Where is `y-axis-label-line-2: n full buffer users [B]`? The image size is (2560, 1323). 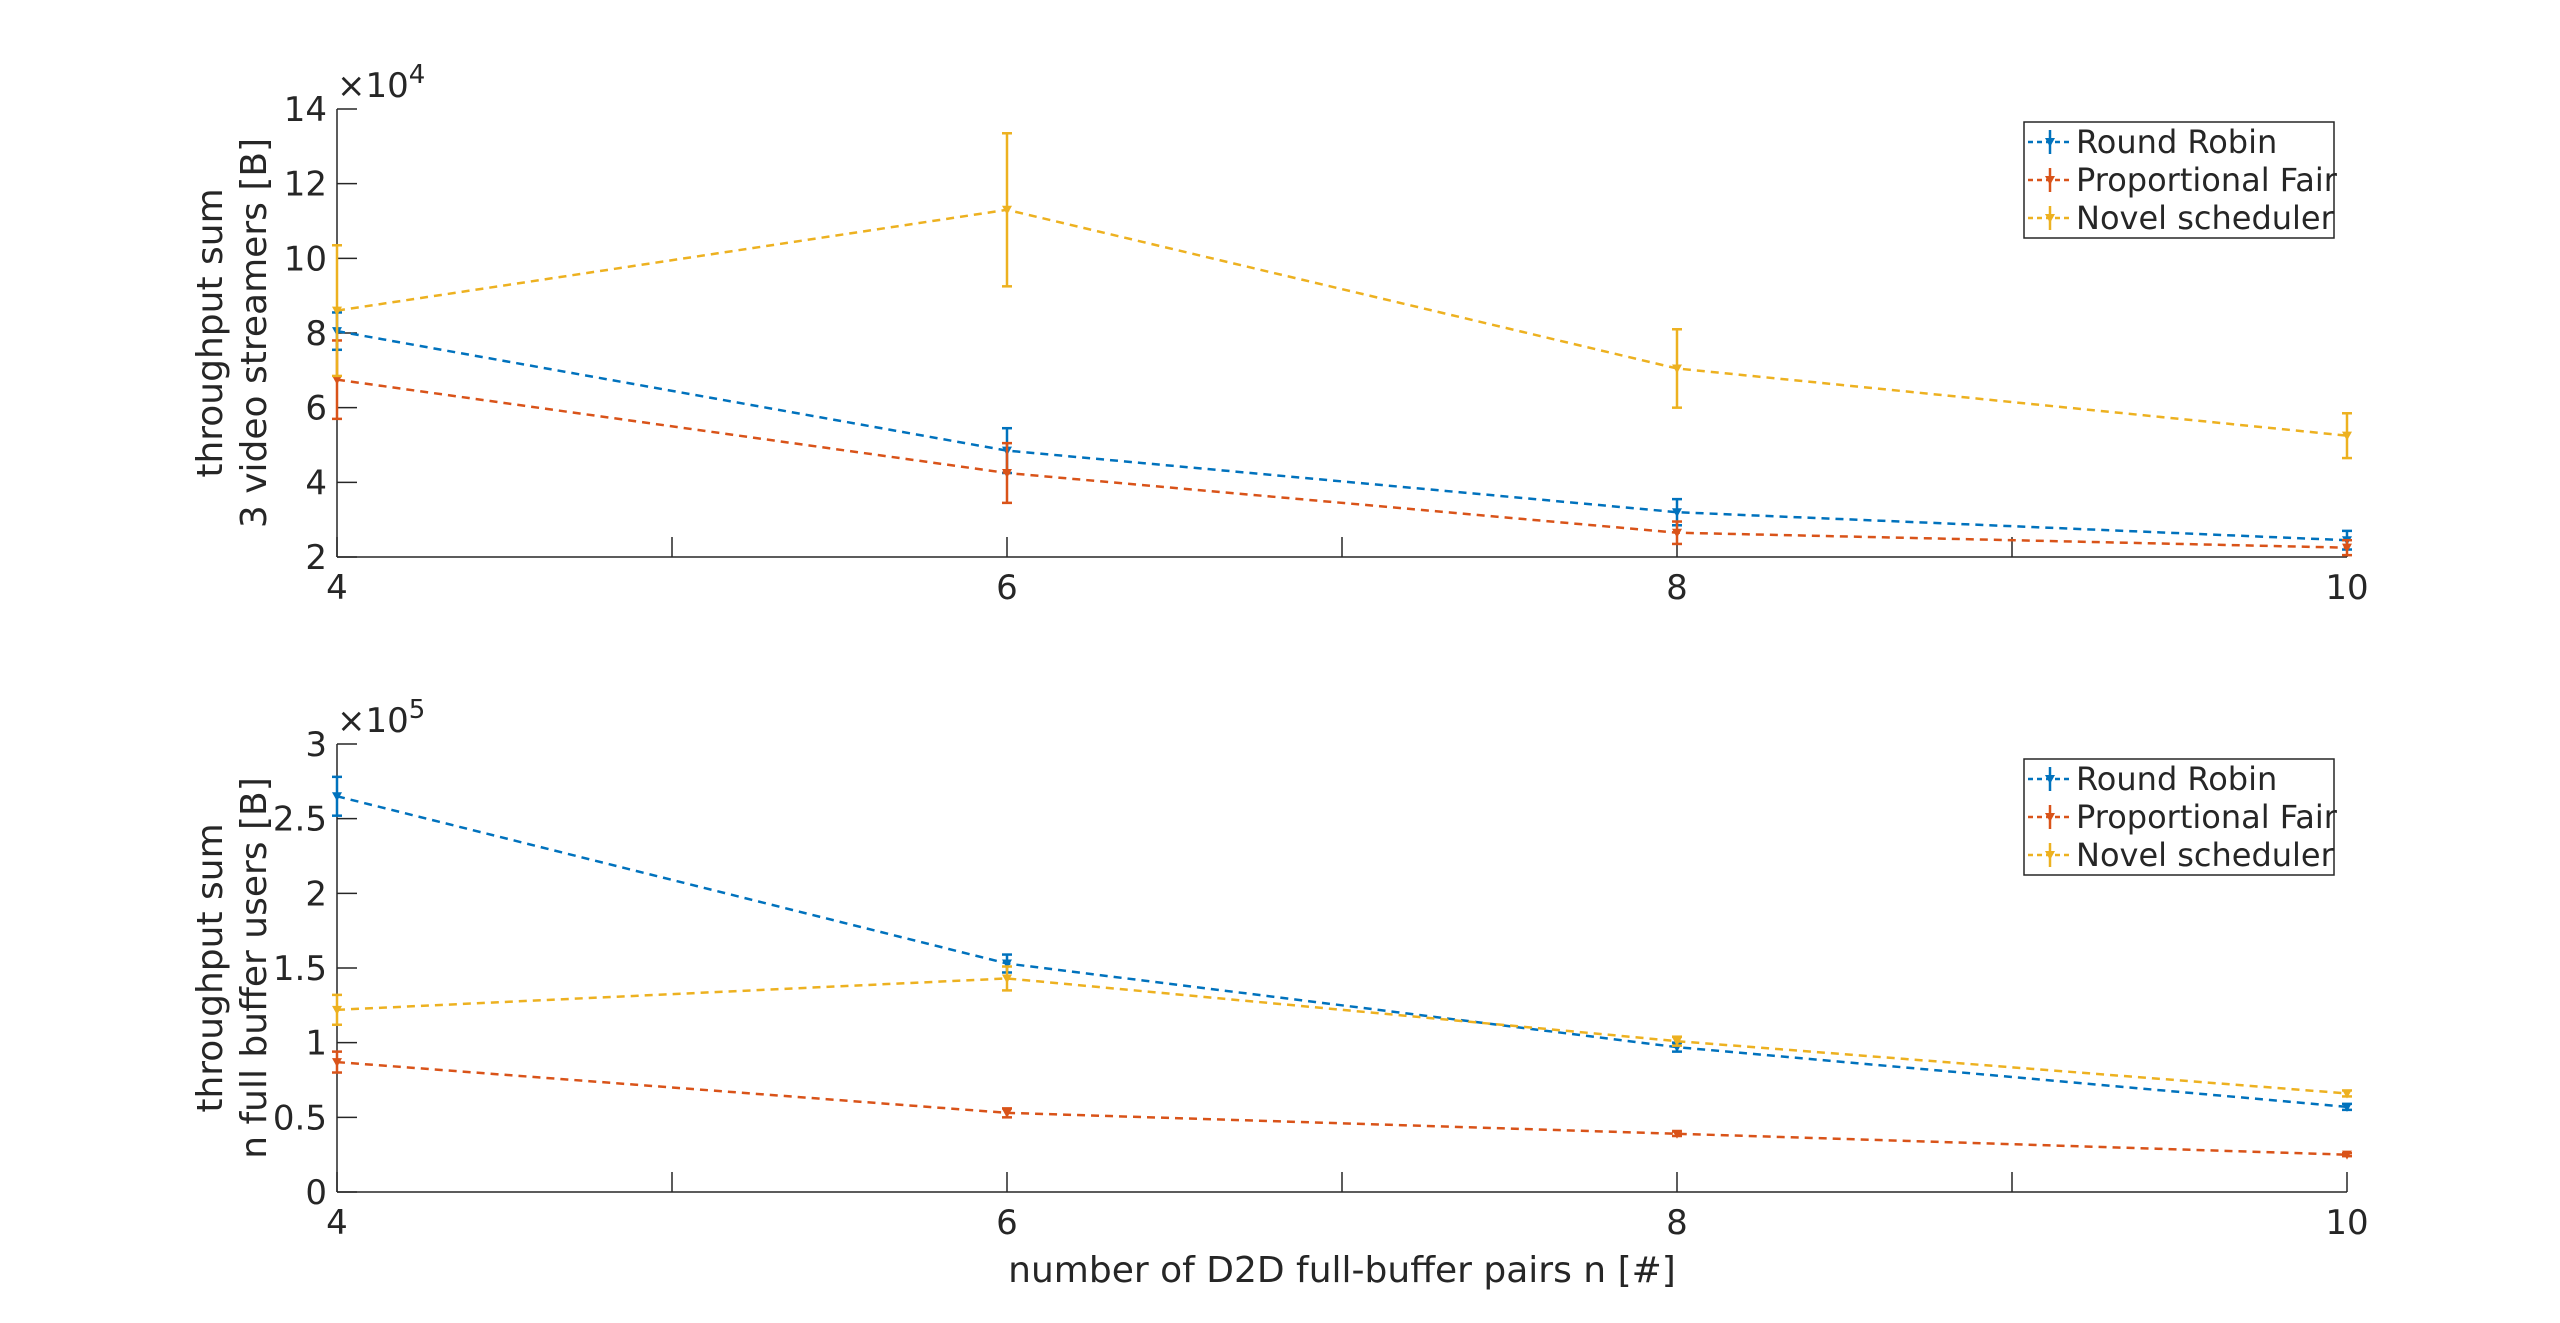 y-axis-label-line-2: n full buffer users [B] is located at coordinates (254, 968).